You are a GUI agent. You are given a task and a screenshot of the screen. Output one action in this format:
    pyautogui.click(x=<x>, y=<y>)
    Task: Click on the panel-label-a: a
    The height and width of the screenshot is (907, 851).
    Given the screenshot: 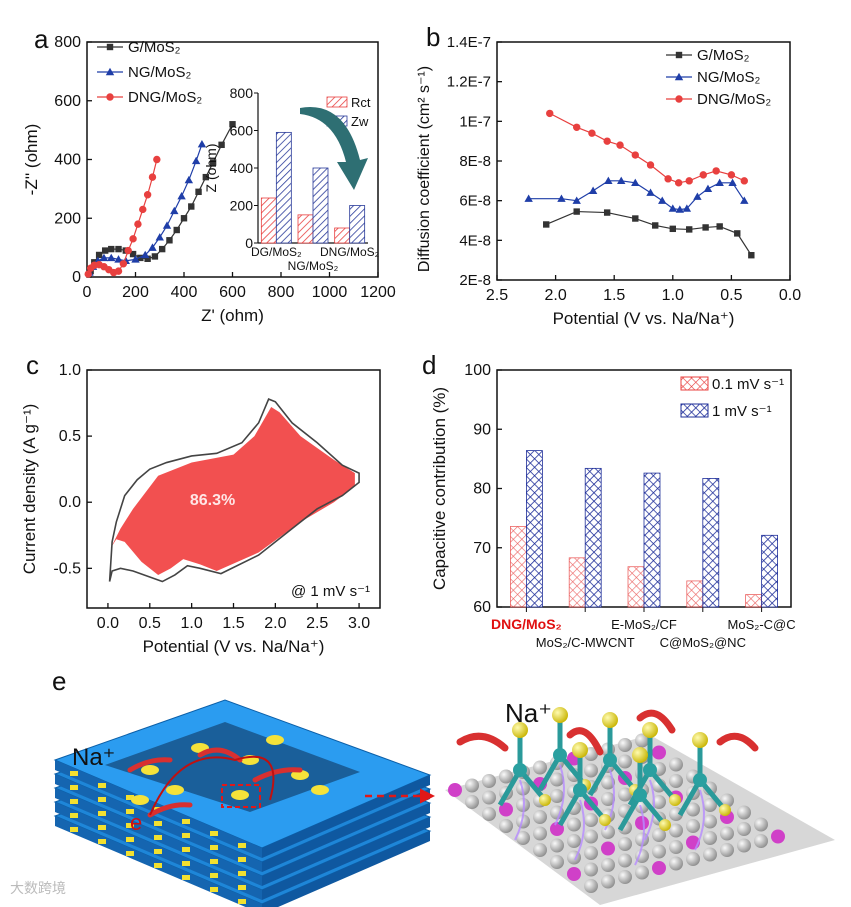 What is the action you would take?
    pyautogui.click(x=41, y=39)
    